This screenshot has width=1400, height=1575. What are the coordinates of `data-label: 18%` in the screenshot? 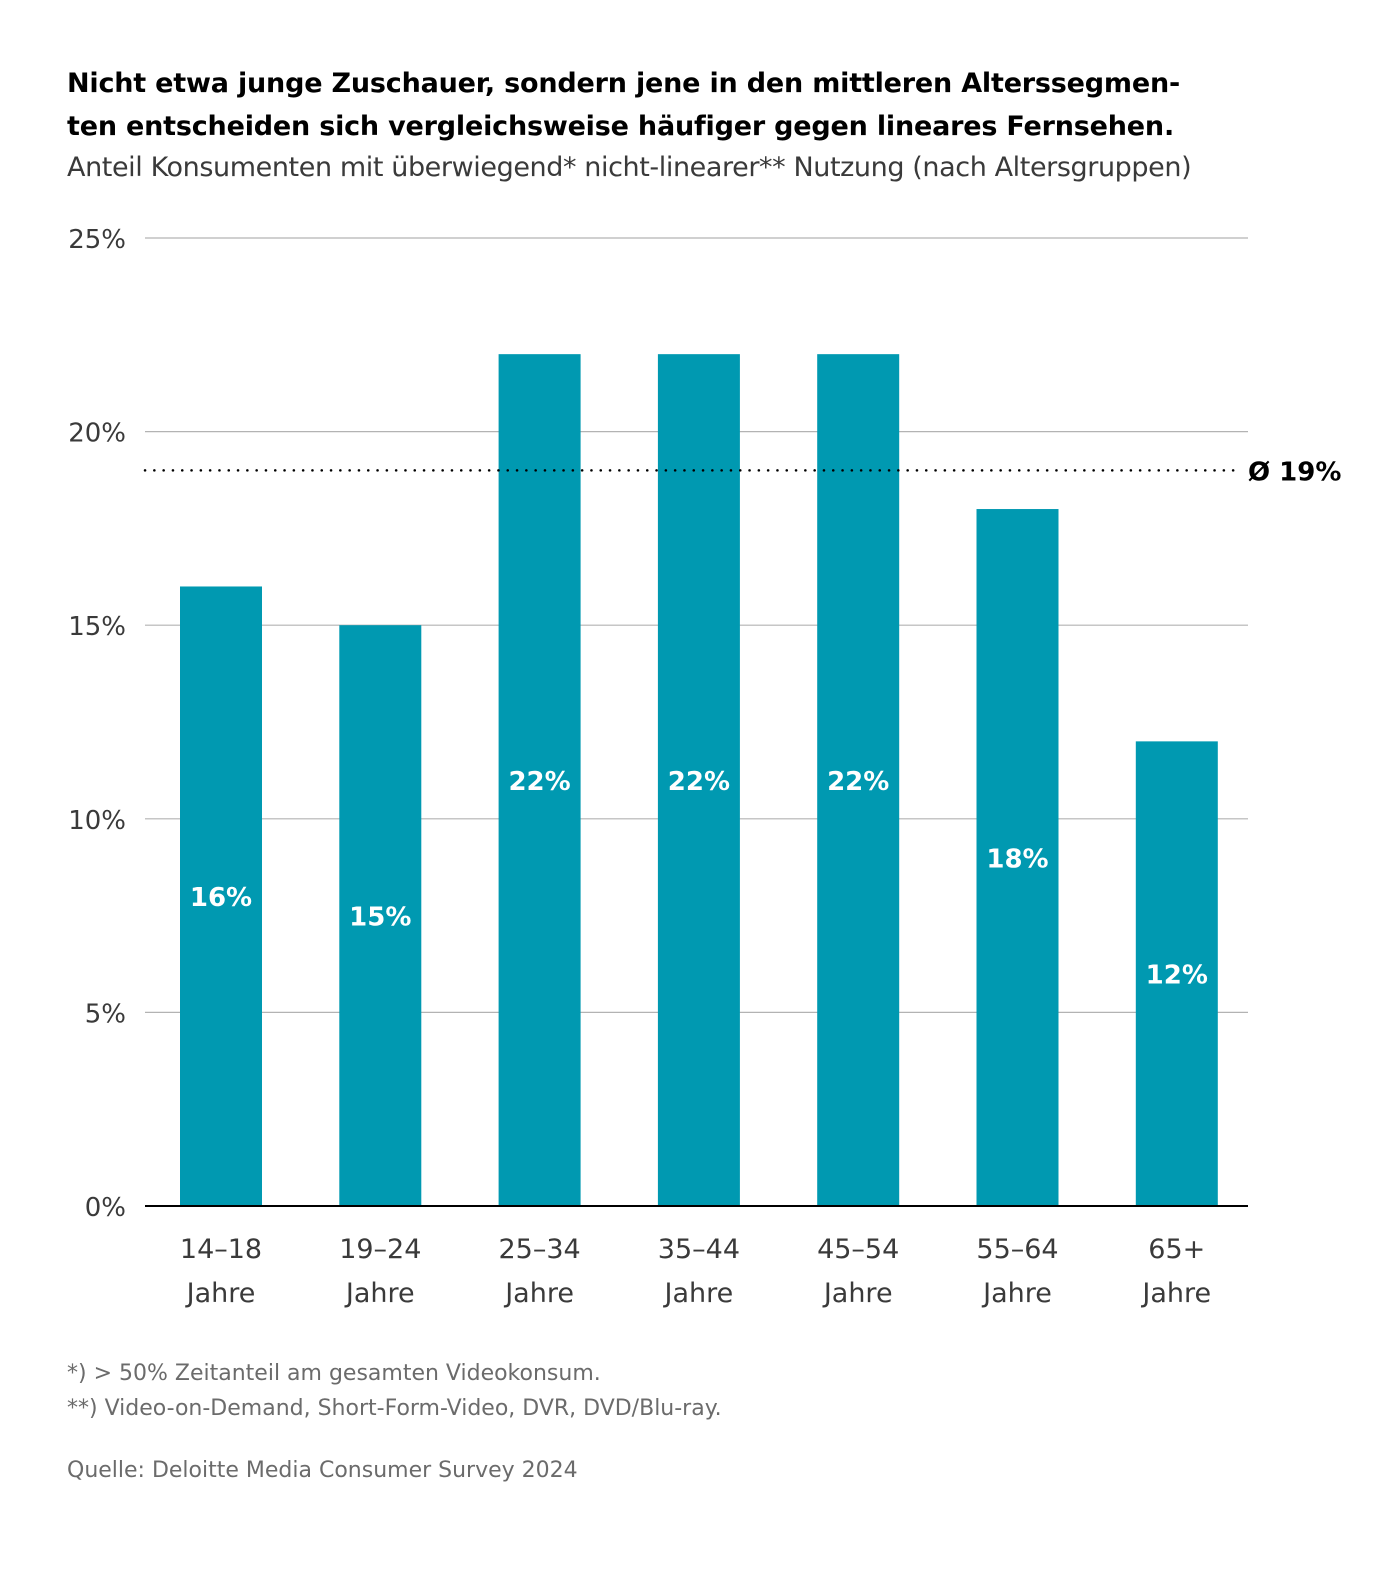 It's located at (1017, 860).